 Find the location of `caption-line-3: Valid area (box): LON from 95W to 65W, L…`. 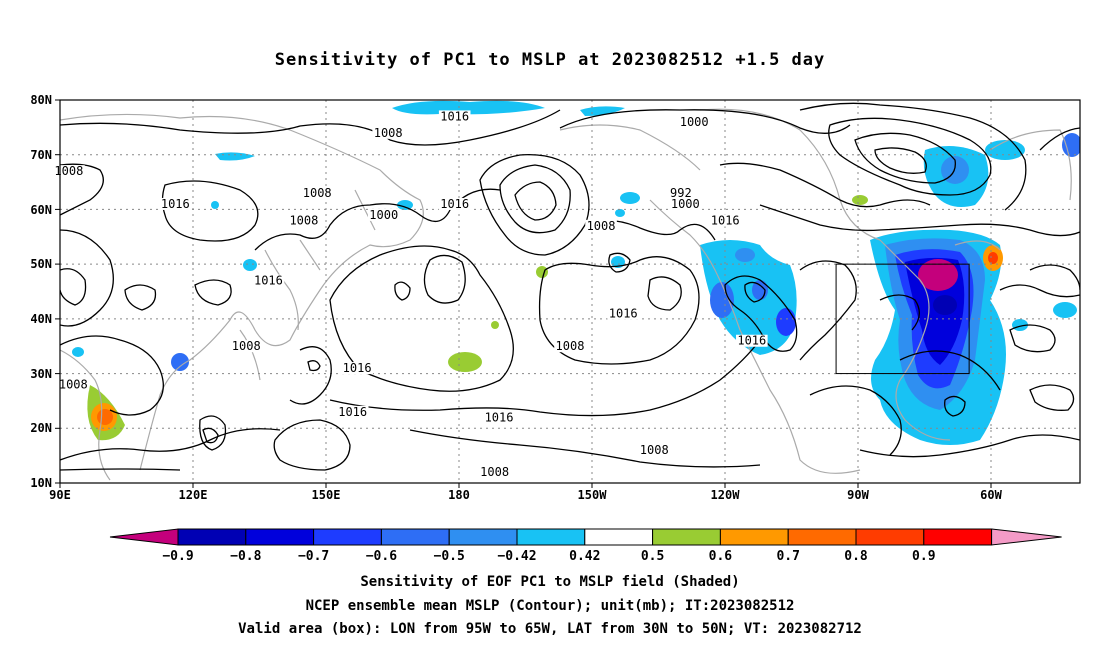

caption-line-3: Valid area (box): LON from 95W to 65W, L… is located at coordinates (550, 629).